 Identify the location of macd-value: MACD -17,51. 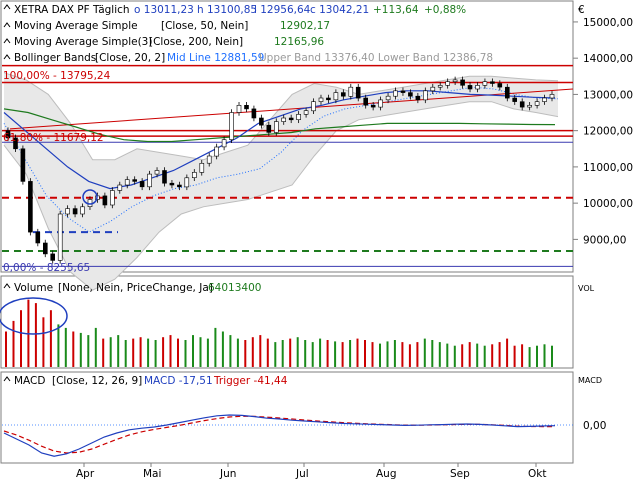
(178, 381).